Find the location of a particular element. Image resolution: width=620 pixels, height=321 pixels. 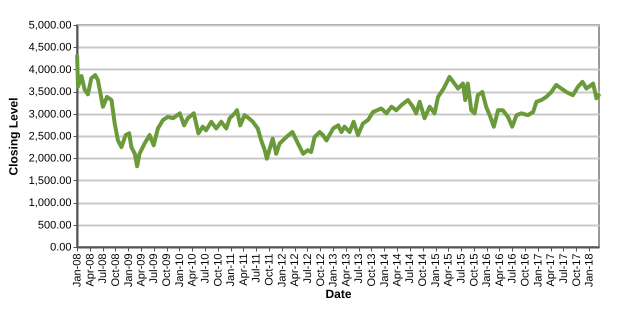

x-tick-label: Jul-14 is located at coordinates (410, 269).